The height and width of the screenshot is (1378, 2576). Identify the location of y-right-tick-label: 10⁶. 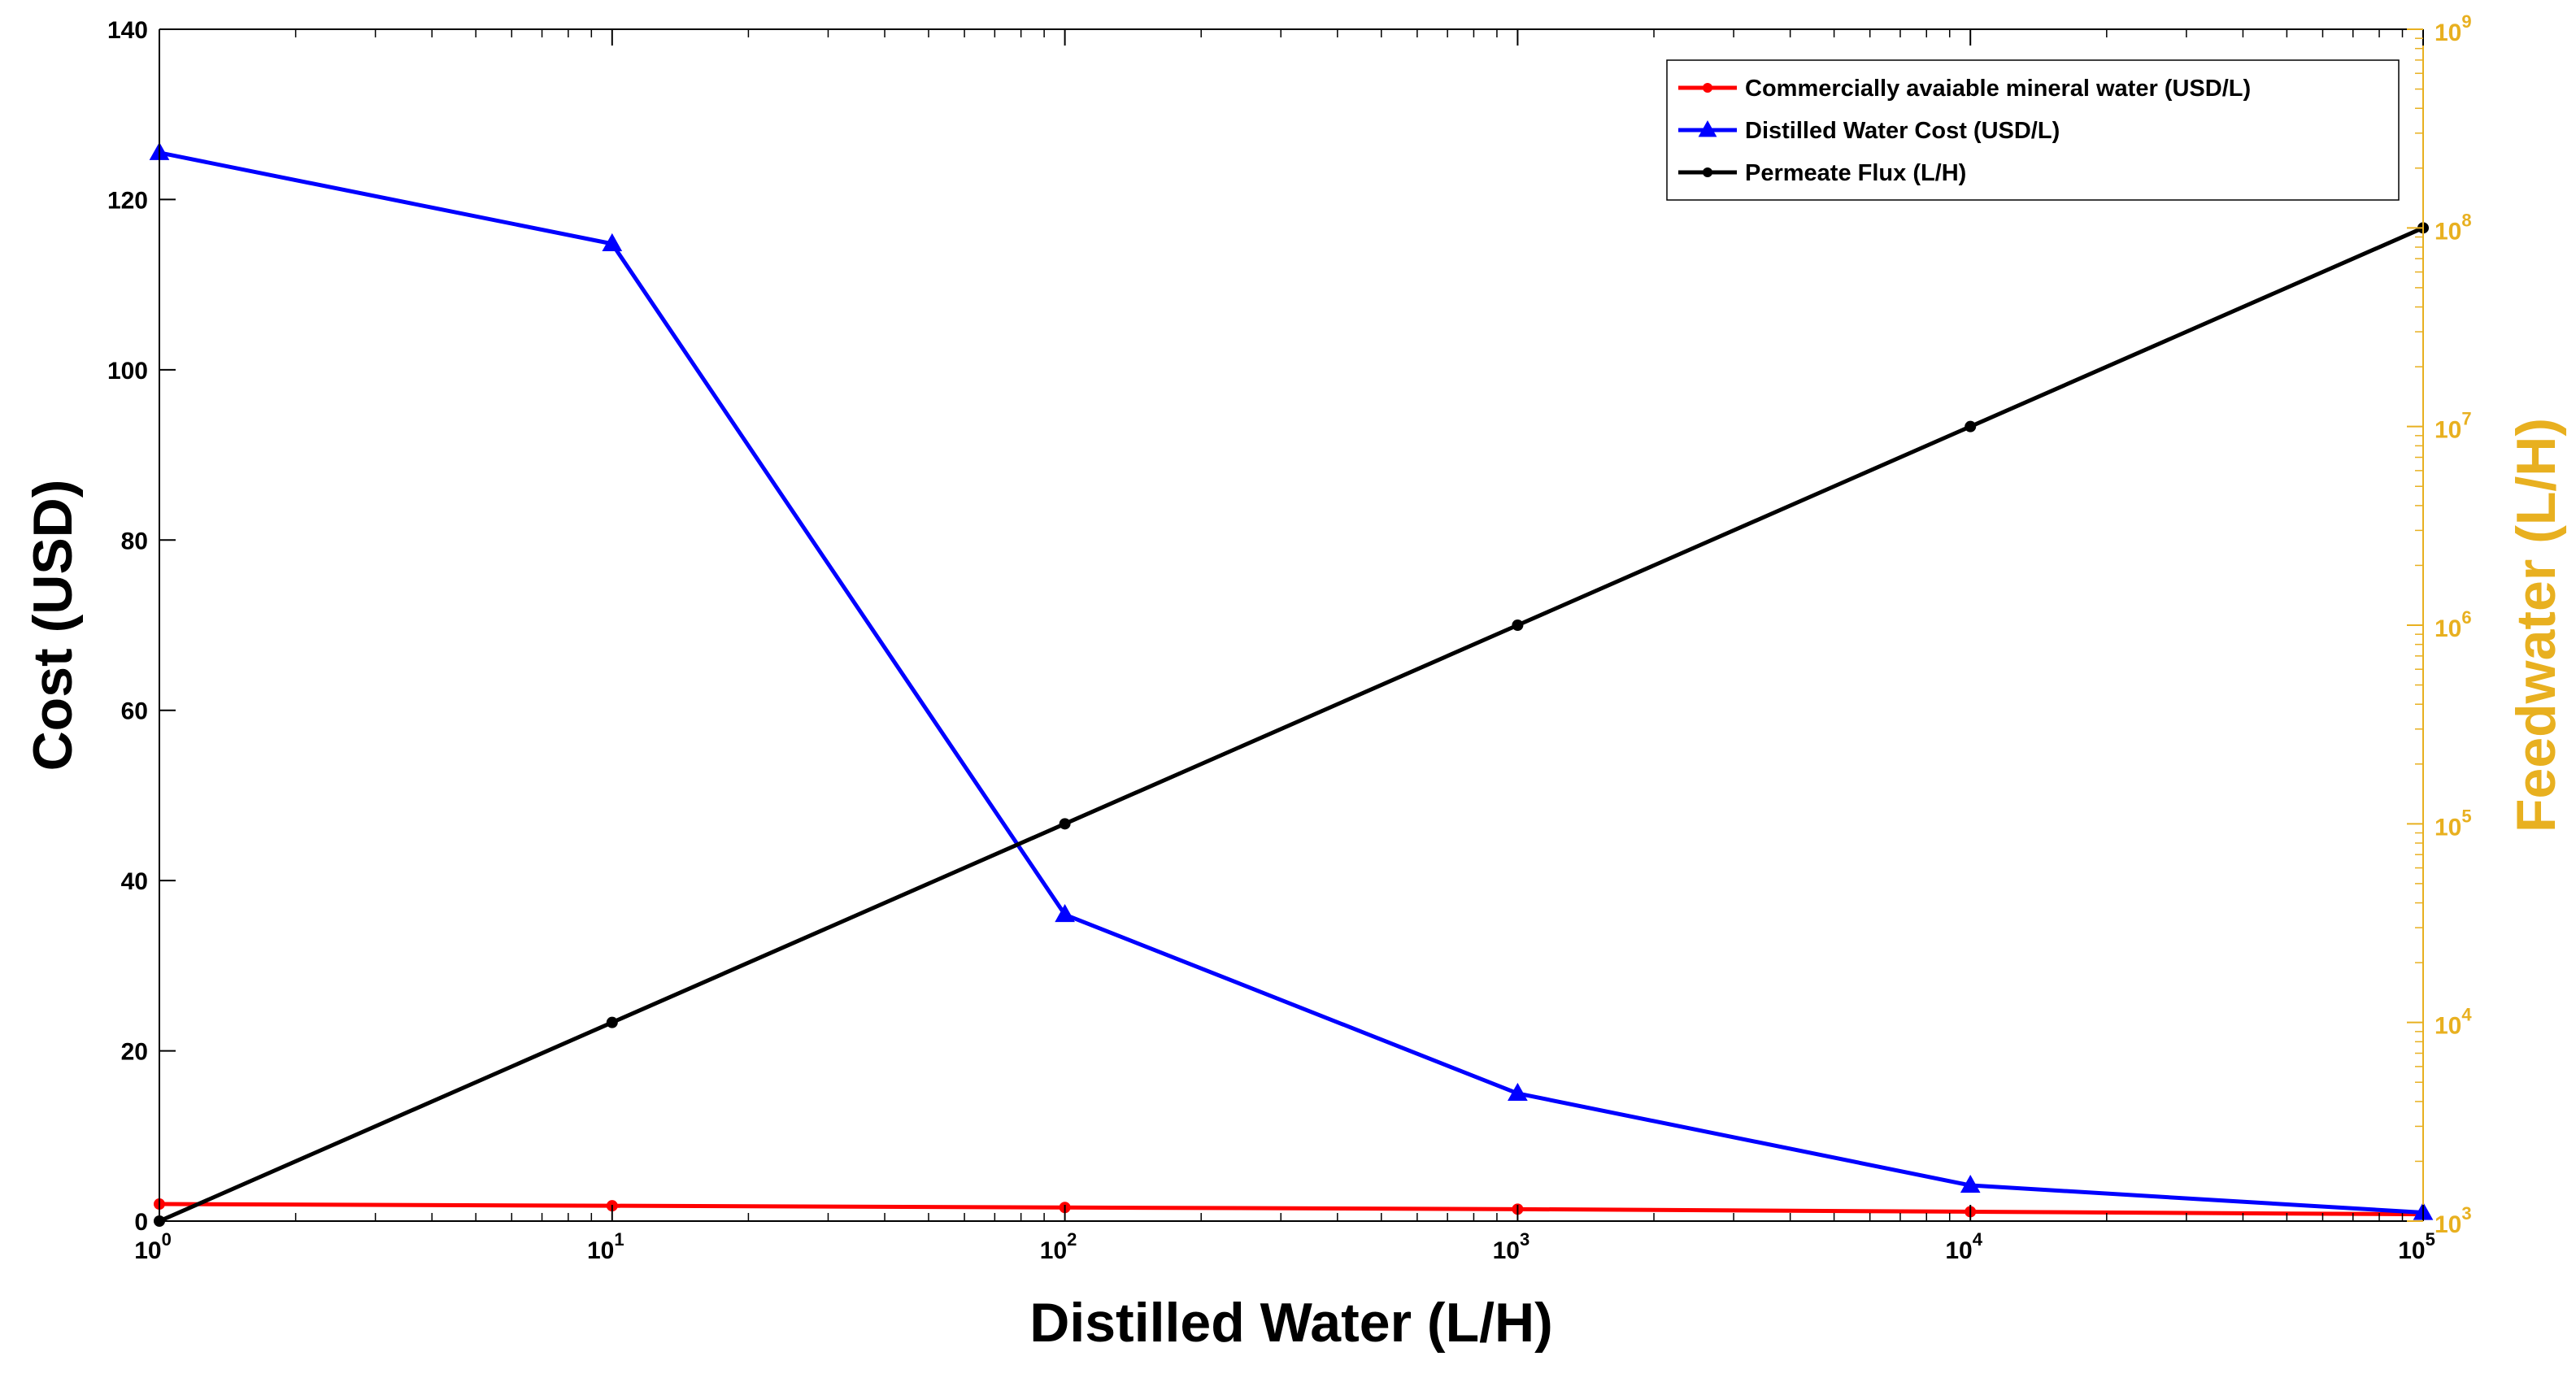
(2454, 624).